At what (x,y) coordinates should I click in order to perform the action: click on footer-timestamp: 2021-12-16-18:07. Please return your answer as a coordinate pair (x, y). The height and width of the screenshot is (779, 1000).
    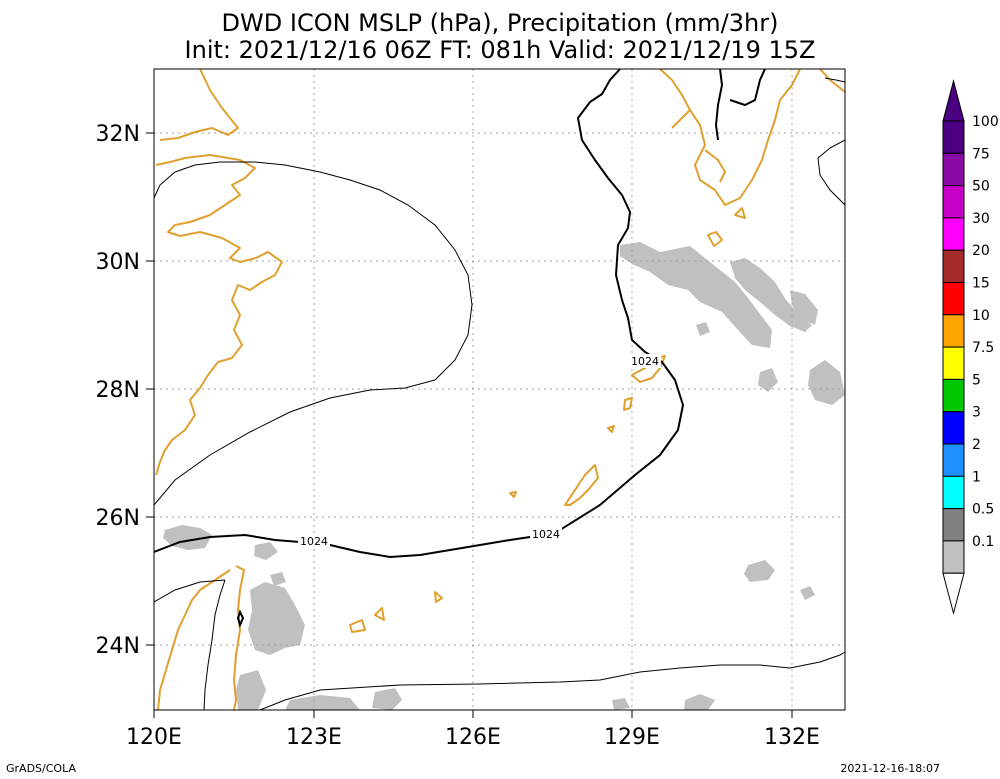
    Looking at the image, I should click on (890, 768).